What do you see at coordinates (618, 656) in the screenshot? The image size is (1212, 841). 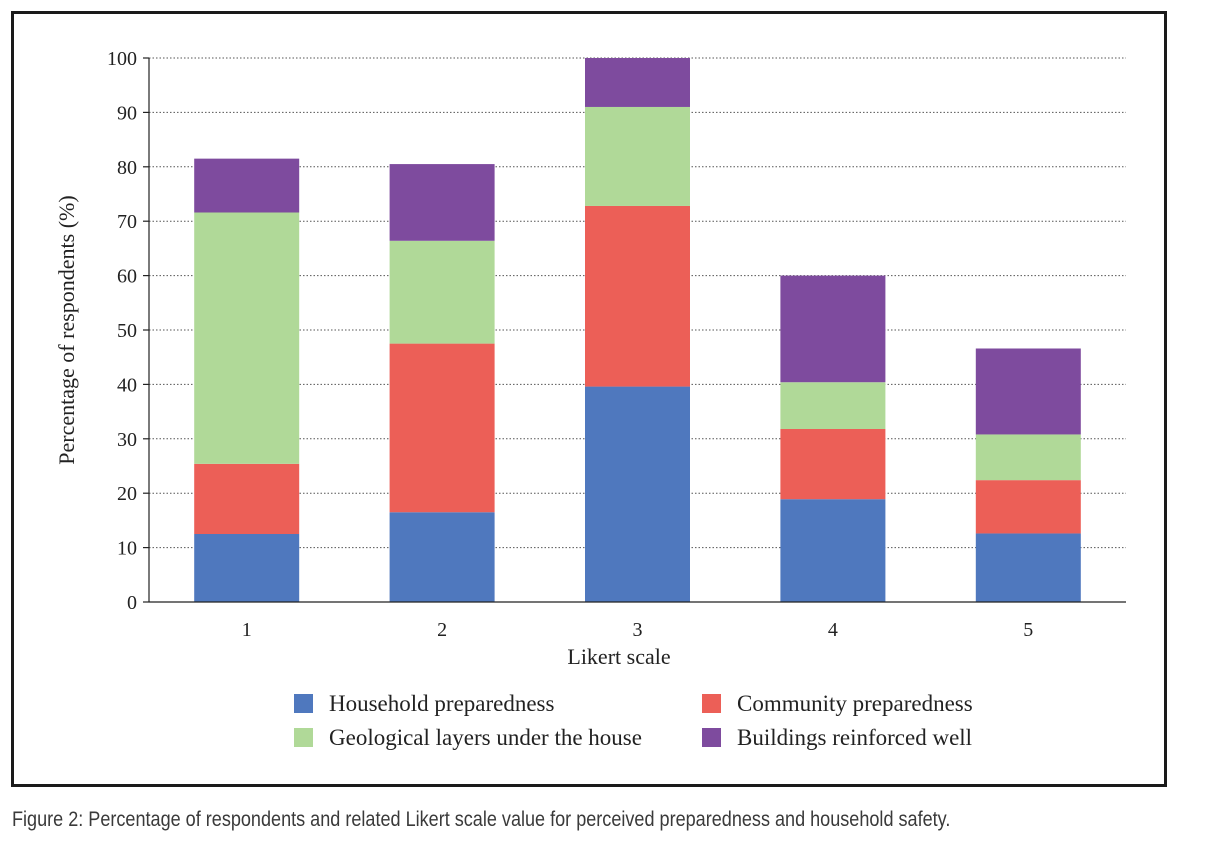 I see `x-axis-title: Likert scale` at bounding box center [618, 656].